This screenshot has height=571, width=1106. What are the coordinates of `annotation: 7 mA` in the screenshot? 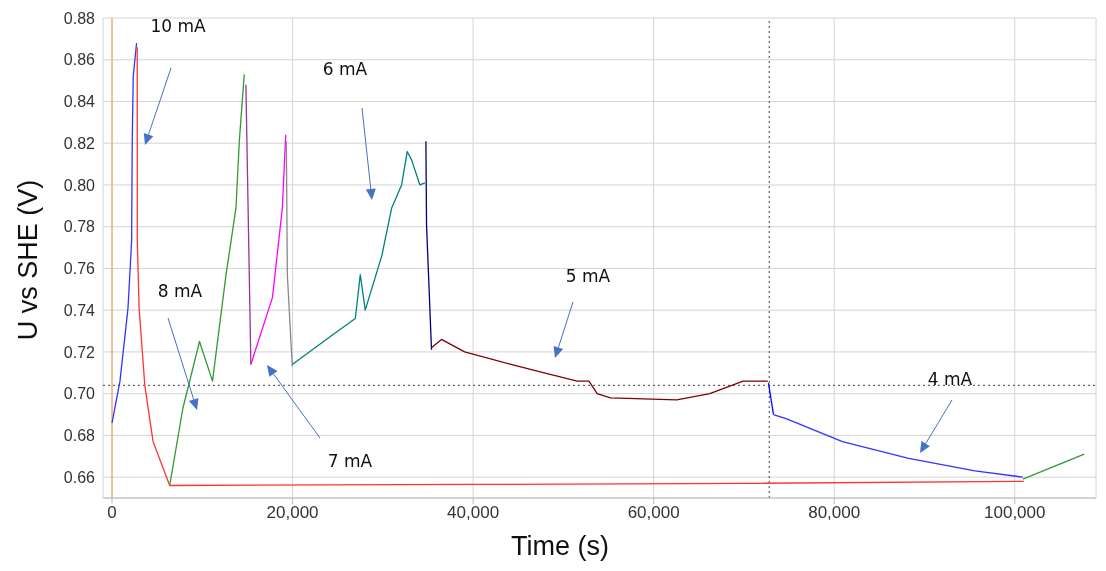 It's located at (350, 461).